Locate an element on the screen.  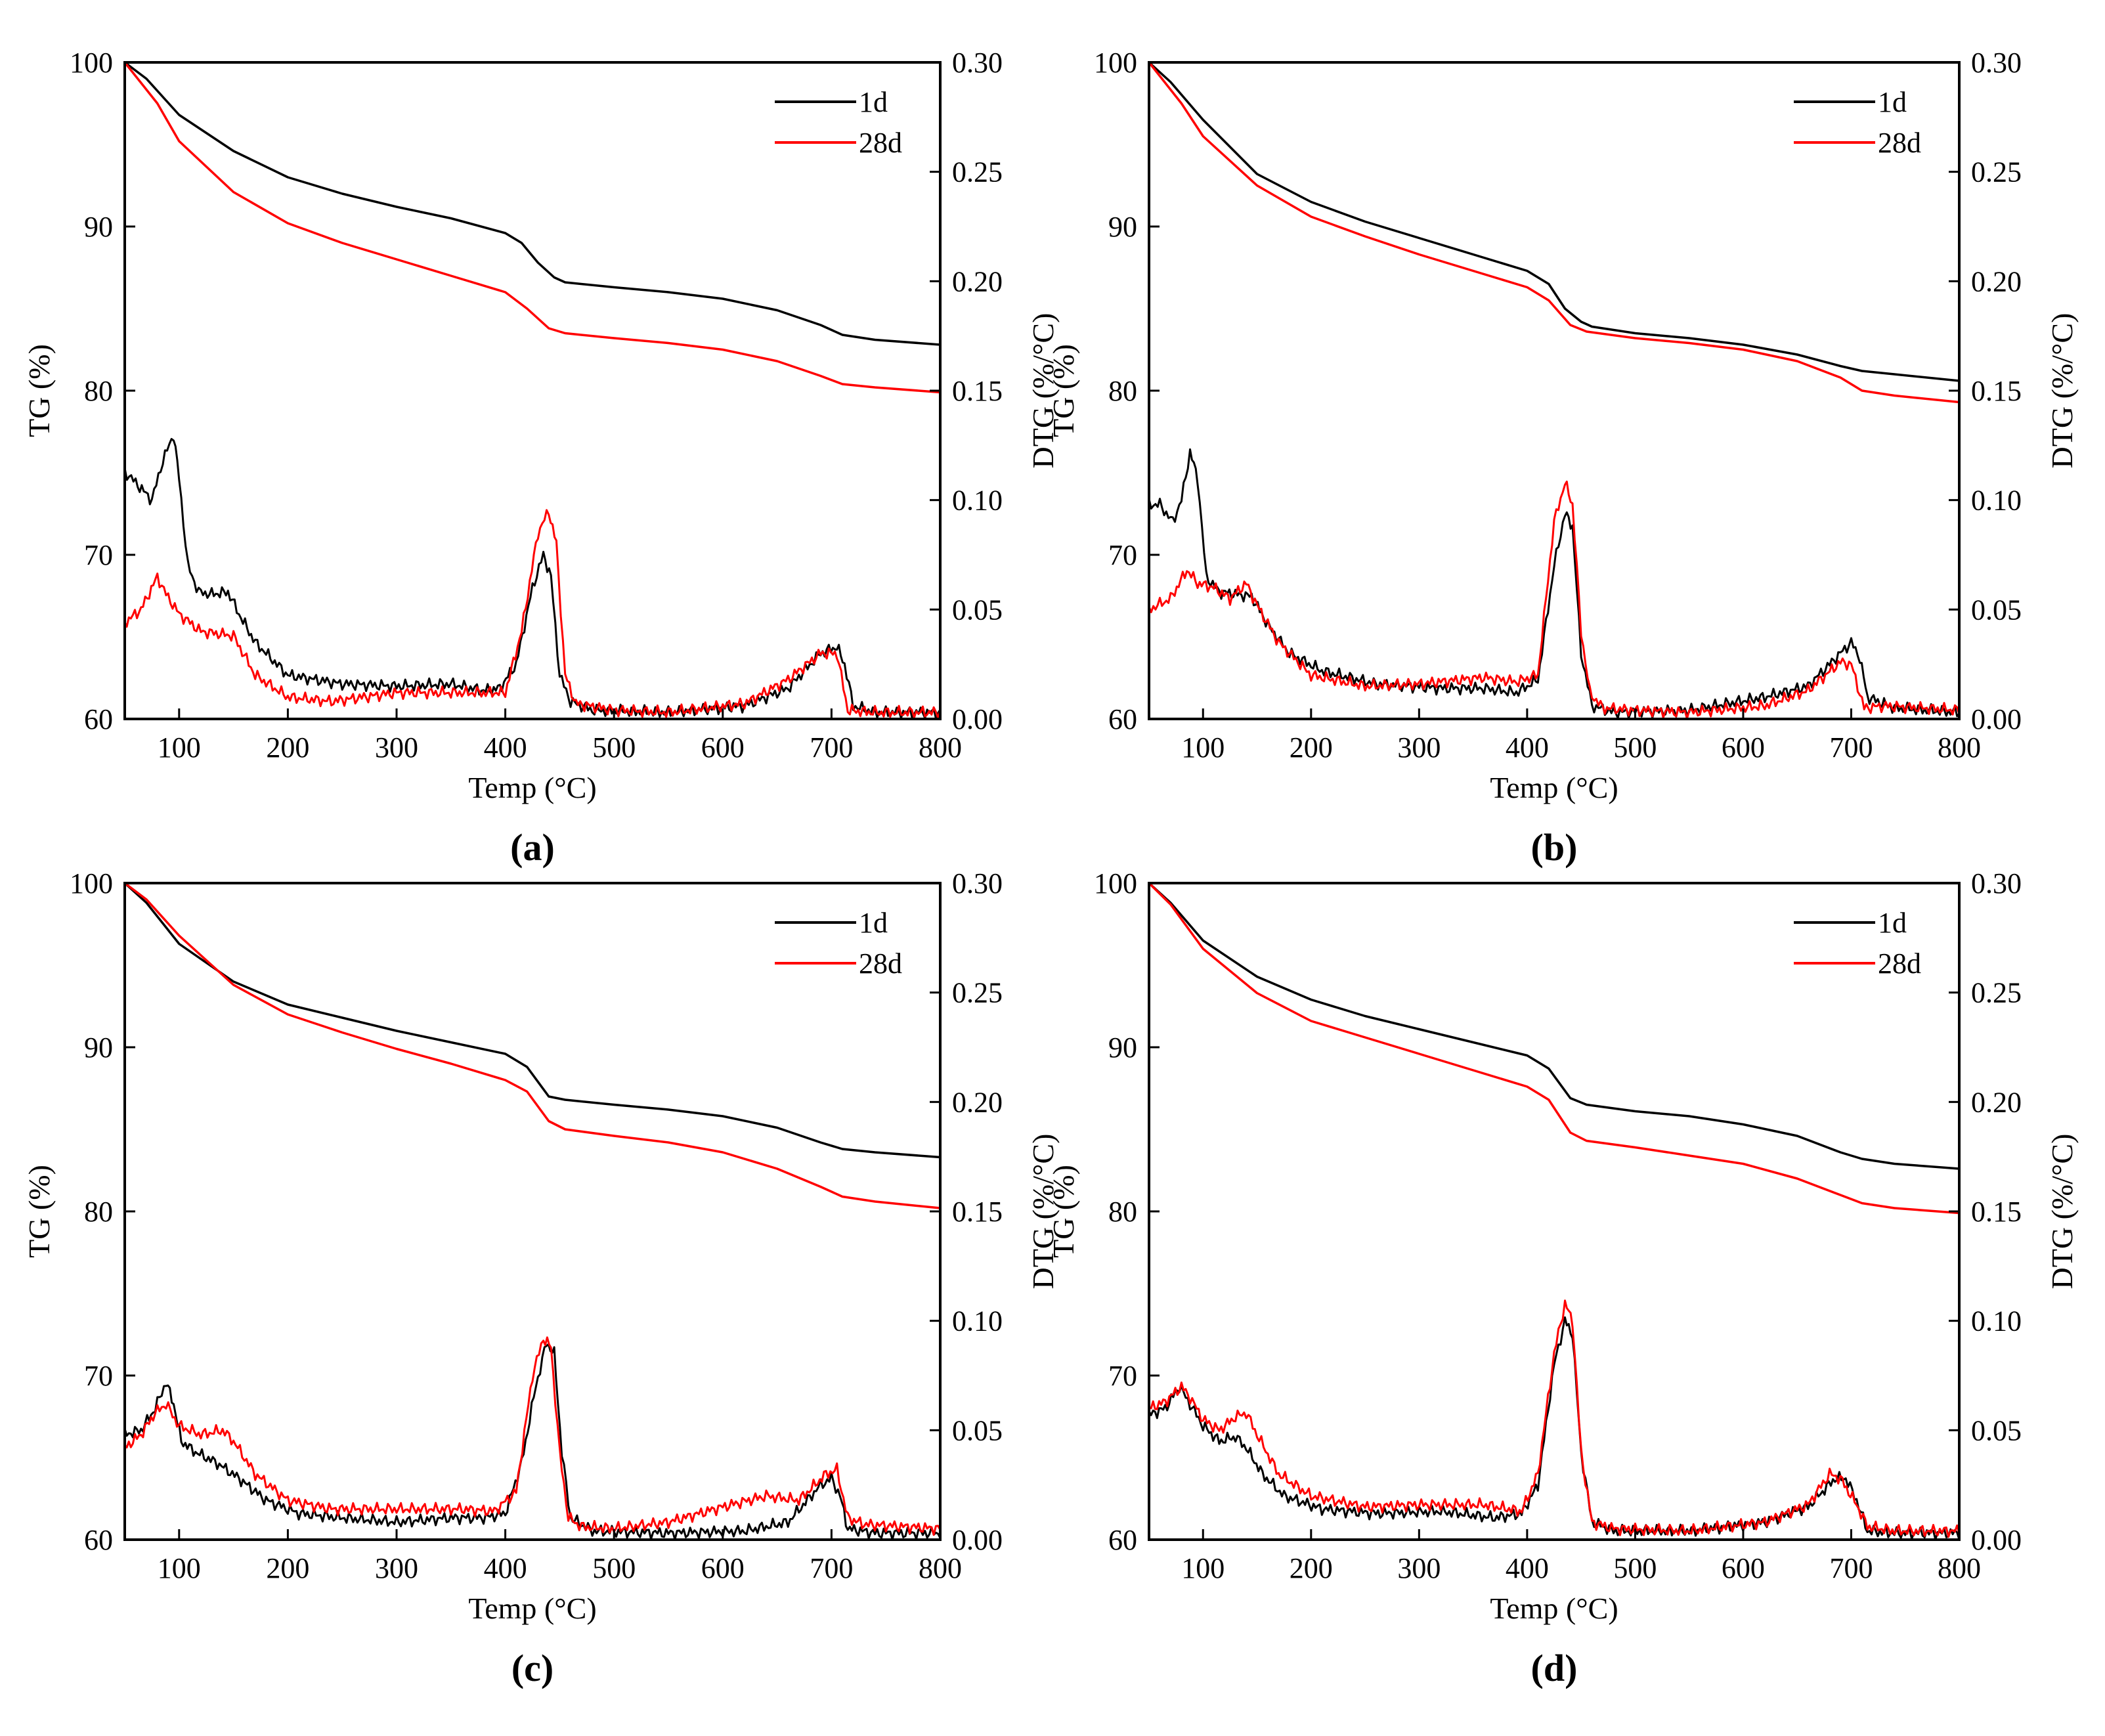
panel-label: (a) is located at coordinates (532, 847).